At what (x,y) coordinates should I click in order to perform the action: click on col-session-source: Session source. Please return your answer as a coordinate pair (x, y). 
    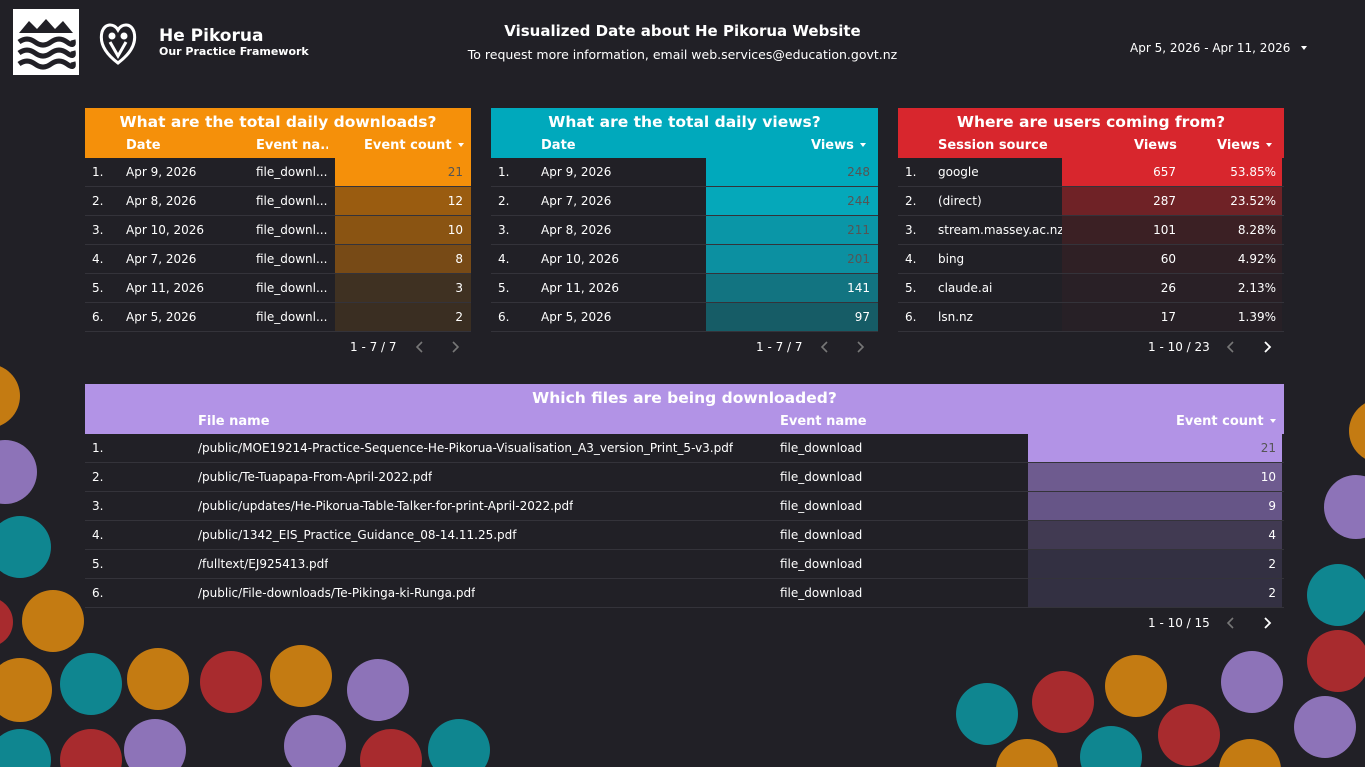
    Looking at the image, I should click on (993, 145).